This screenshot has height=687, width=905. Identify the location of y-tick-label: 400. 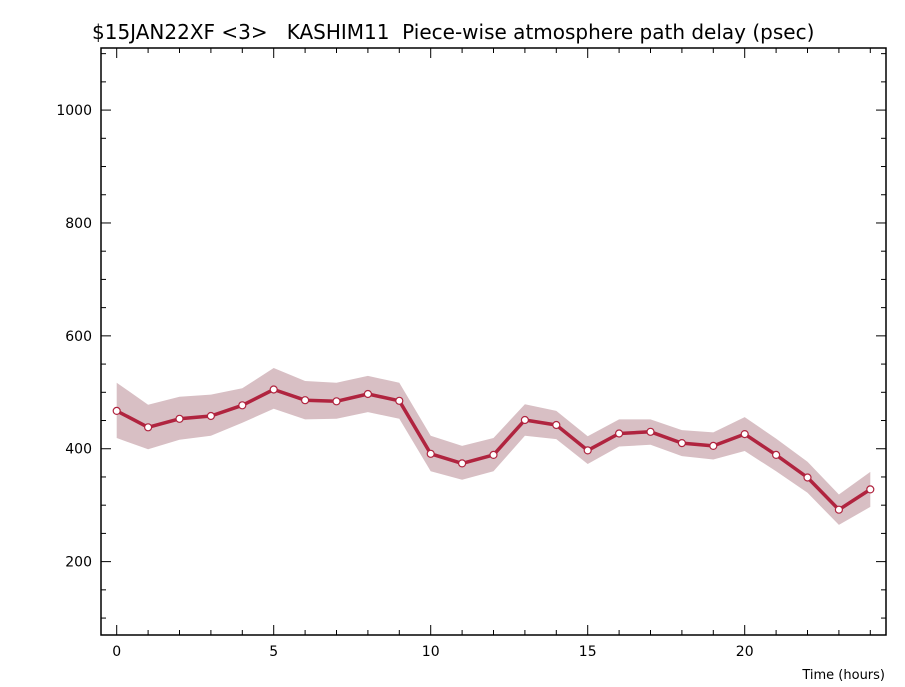
(78, 450).